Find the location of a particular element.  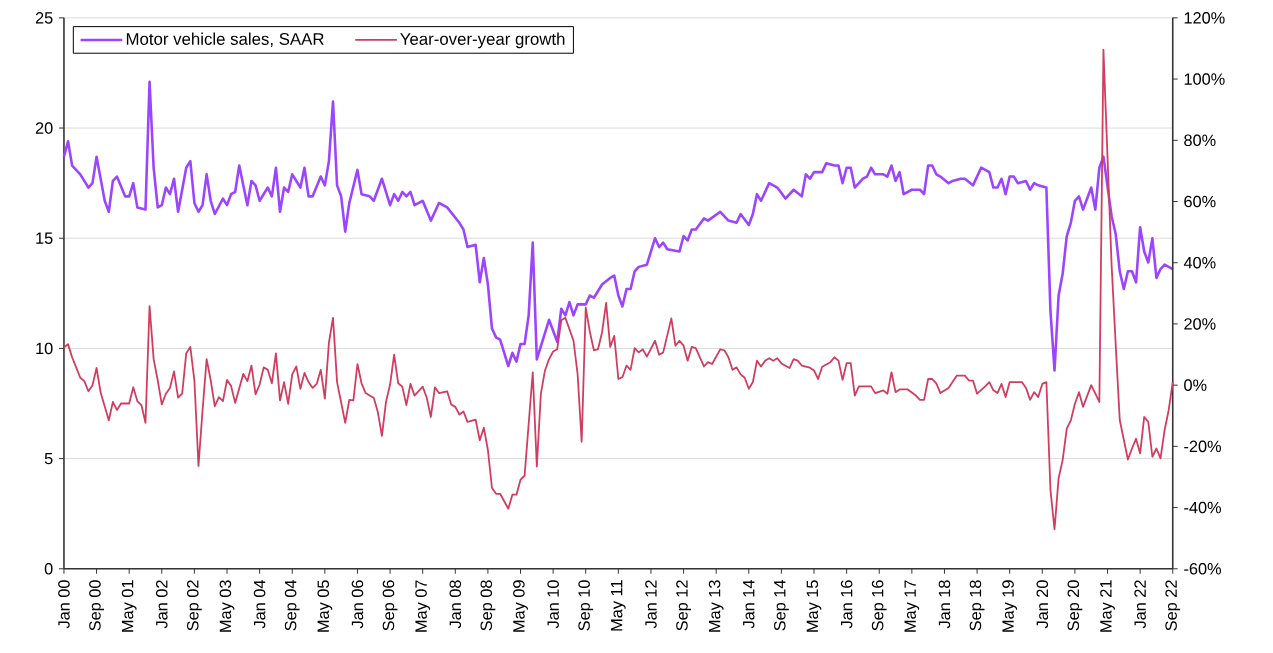

y2-tick-label: -20% is located at coordinates (1202, 446).